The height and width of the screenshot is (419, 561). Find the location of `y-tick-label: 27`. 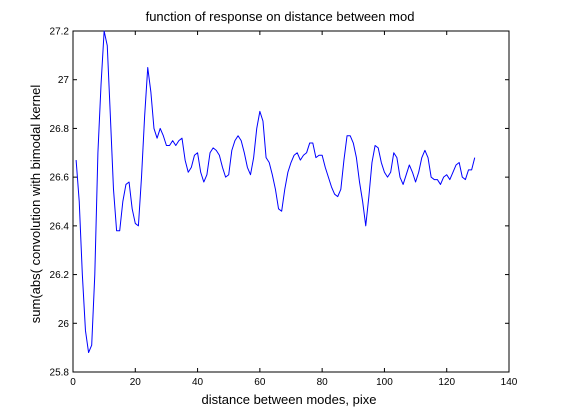

y-tick-label: 27 is located at coordinates (64, 80).